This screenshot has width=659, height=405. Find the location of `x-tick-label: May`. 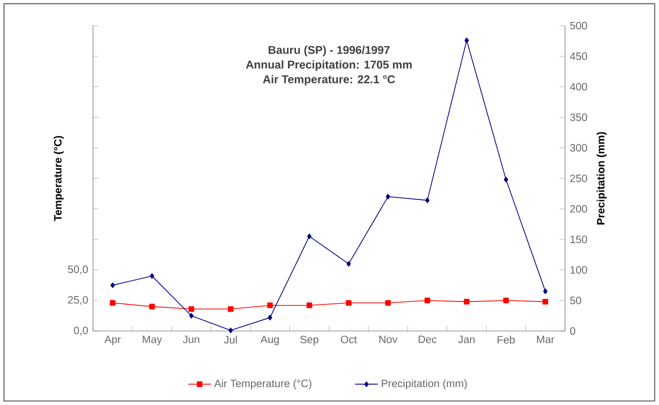

x-tick-label: May is located at coordinates (152, 341).